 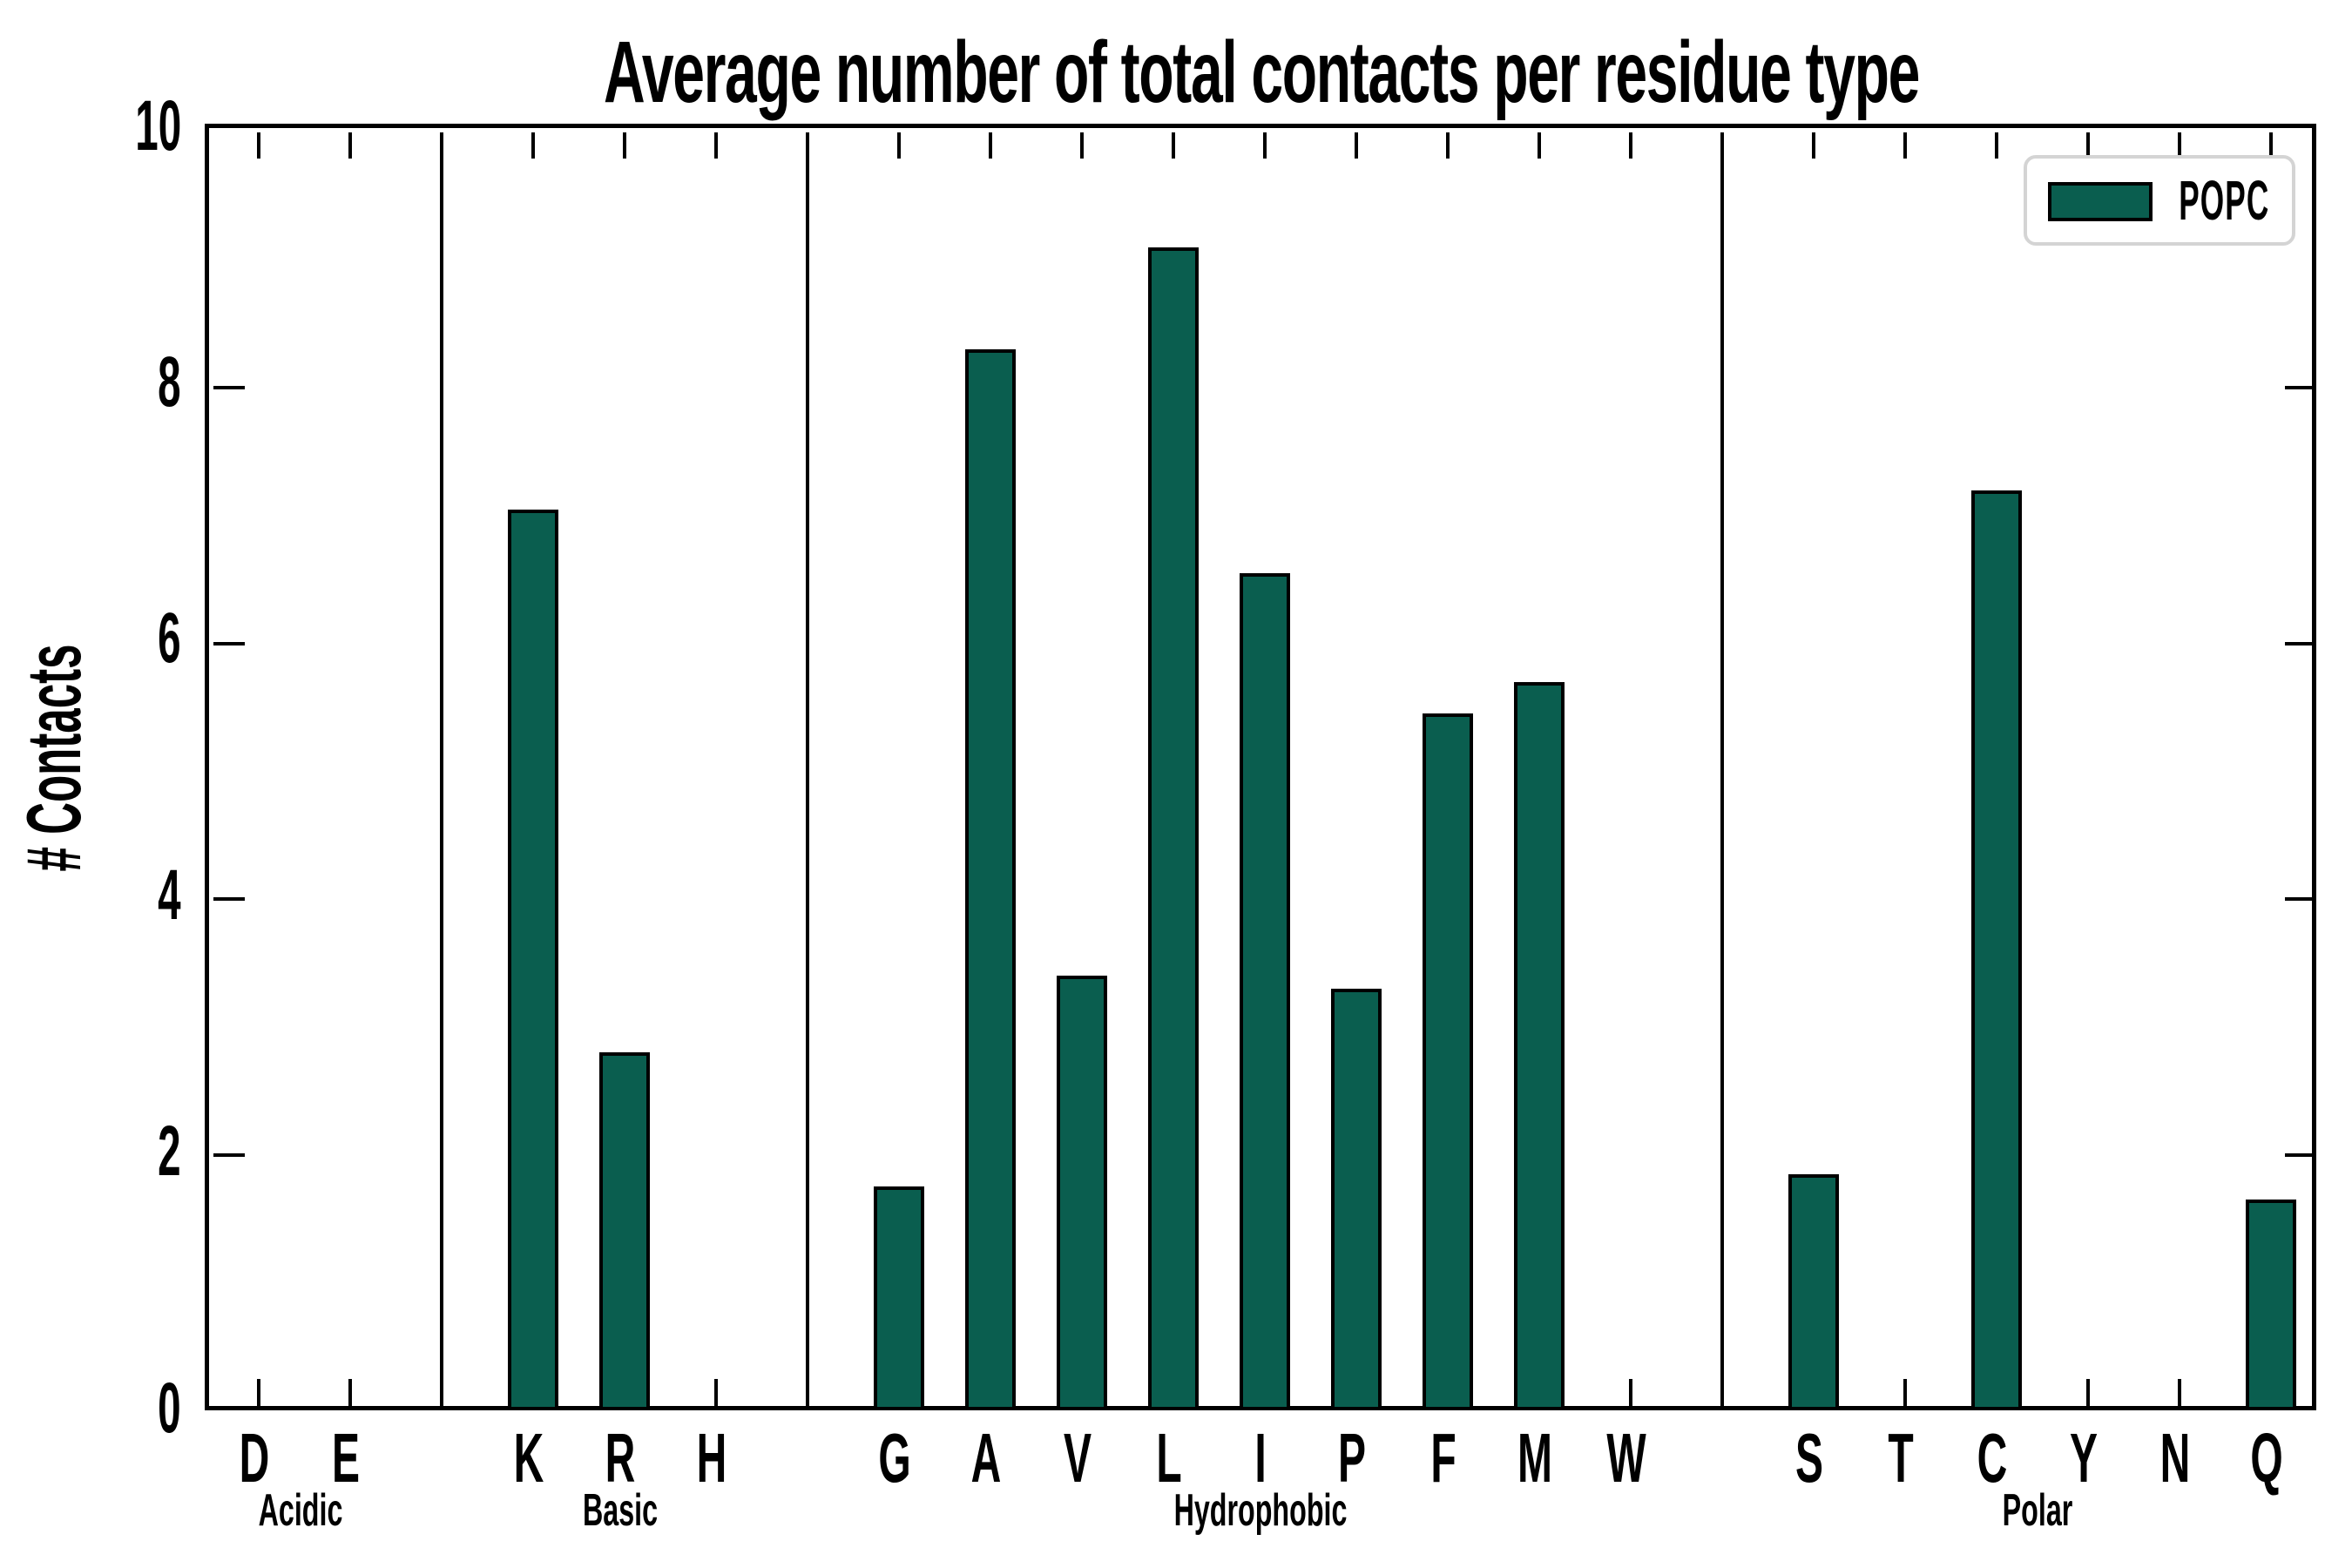 I want to click on x-category-label-P: P, so click(x=1351, y=1458).